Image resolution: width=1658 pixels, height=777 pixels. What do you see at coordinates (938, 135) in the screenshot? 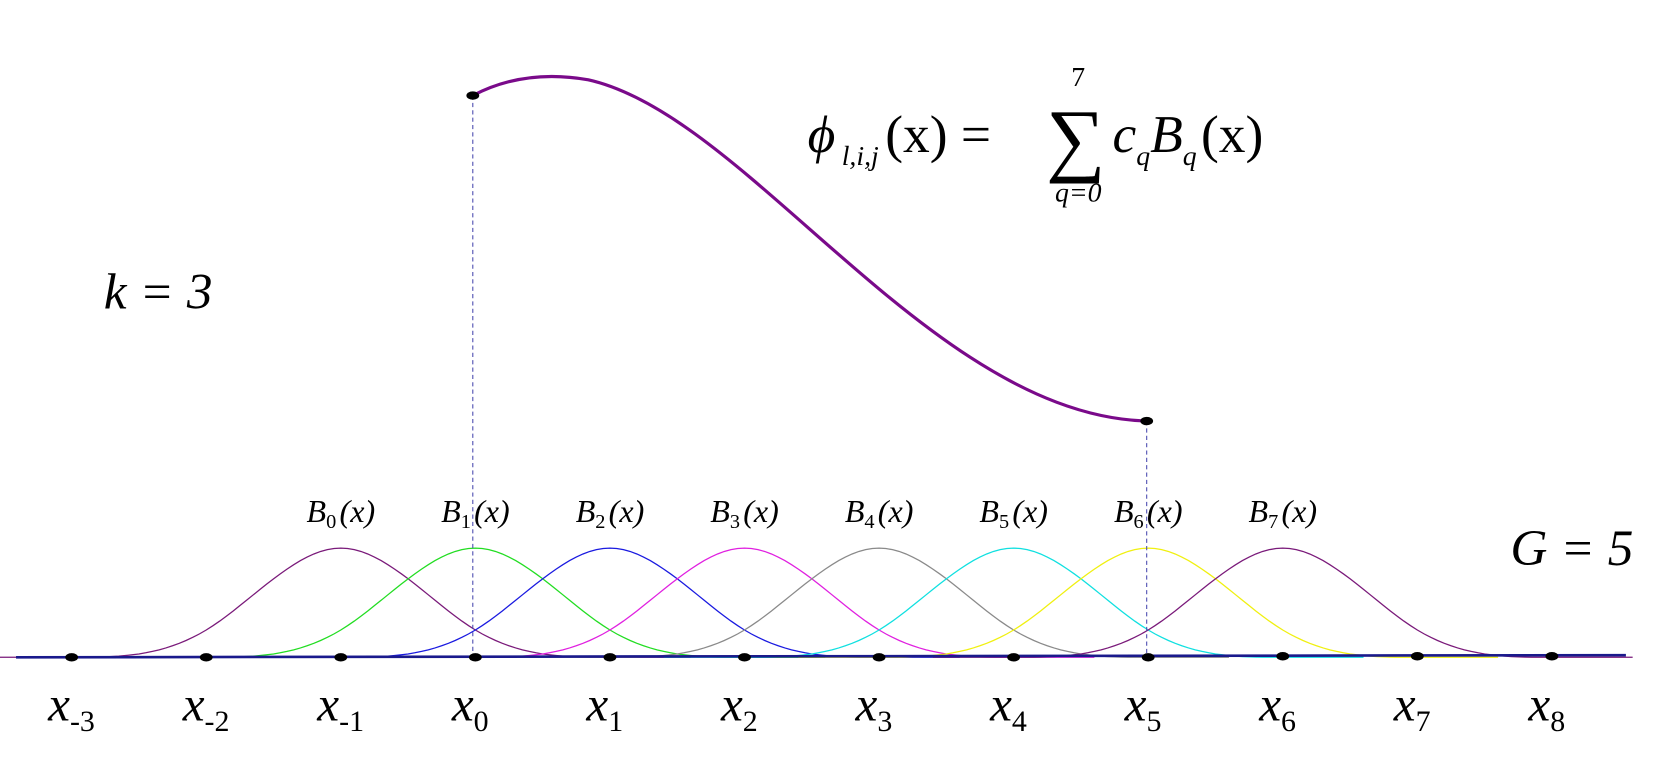
I see `formula-text: (x) =` at bounding box center [938, 135].